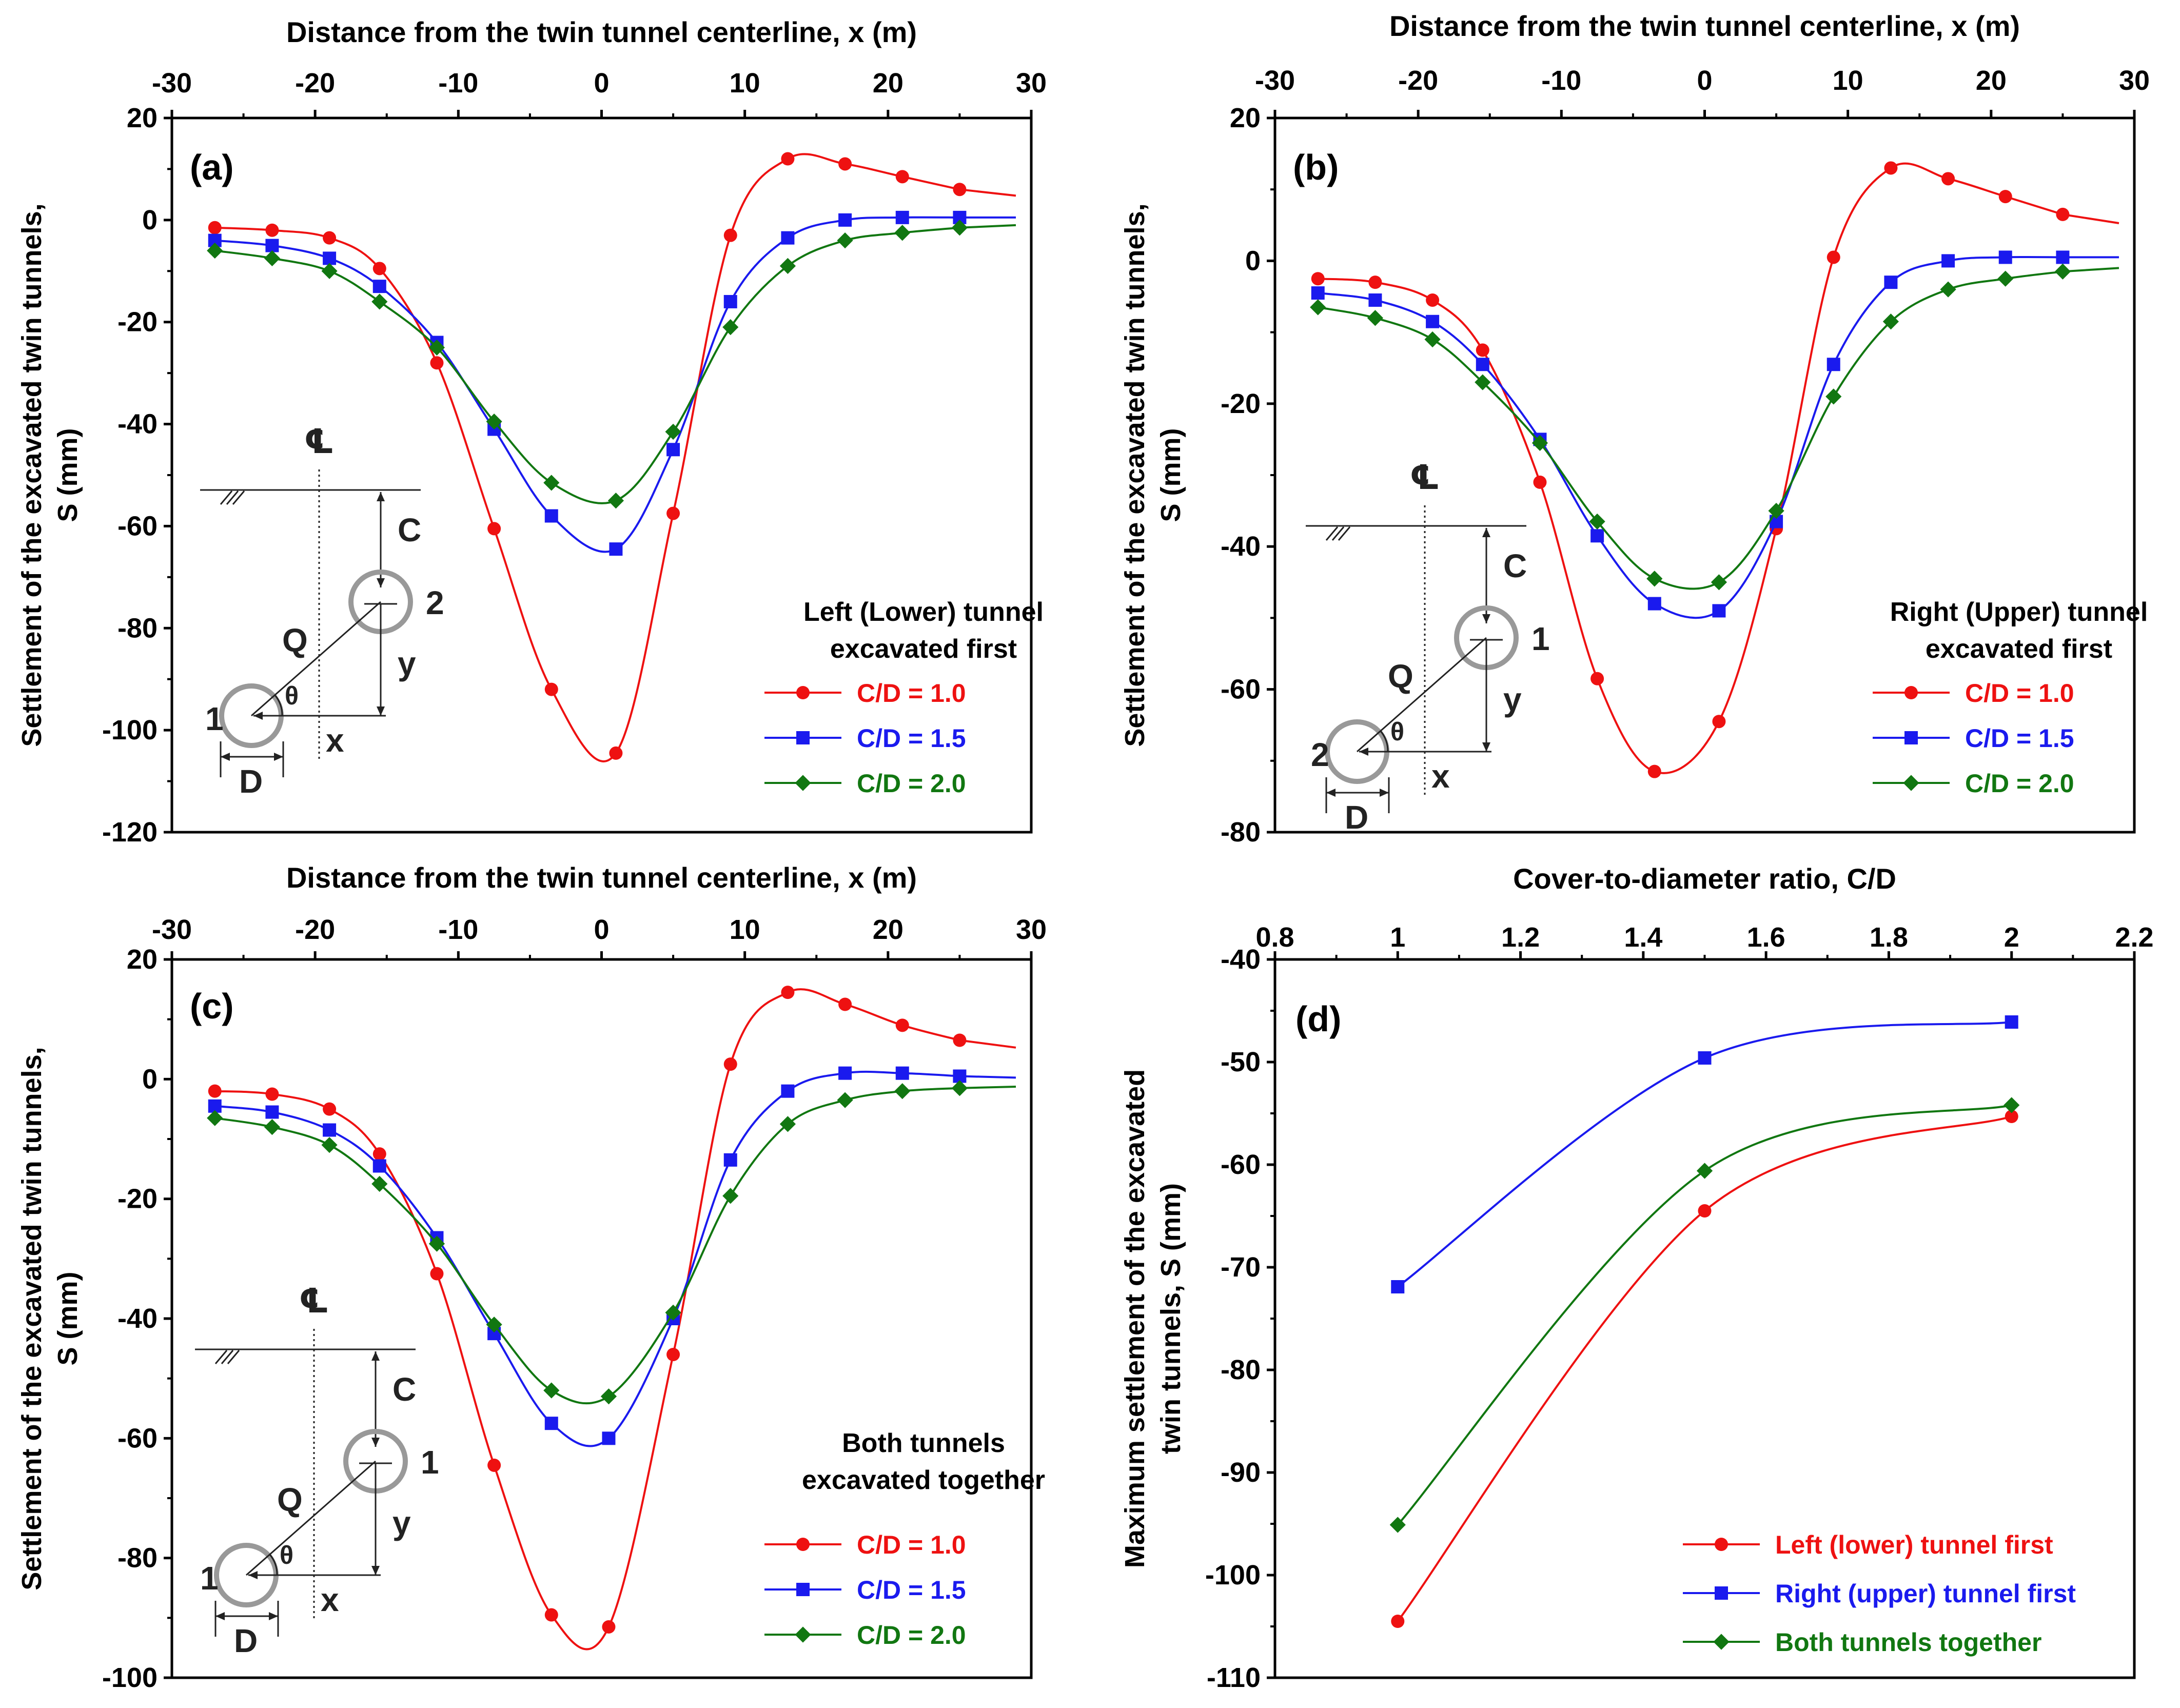 The image size is (2180, 1708). I want to click on theta-label: θ, so click(286, 1555).